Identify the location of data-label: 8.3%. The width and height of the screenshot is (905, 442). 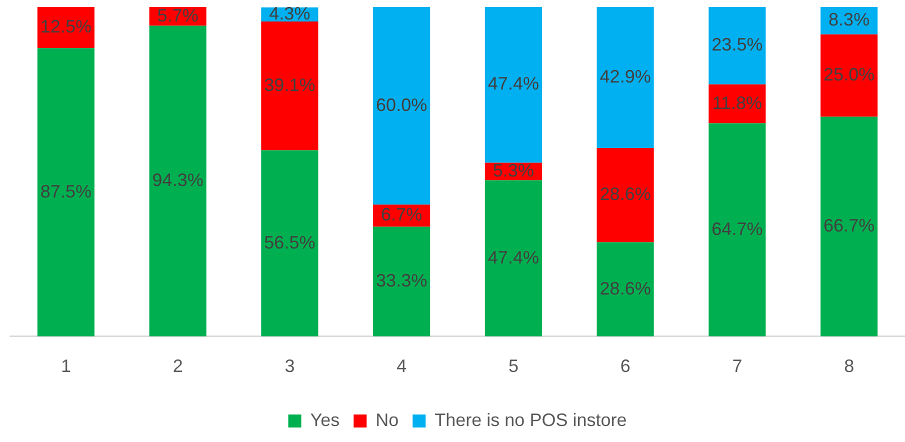
(849, 20).